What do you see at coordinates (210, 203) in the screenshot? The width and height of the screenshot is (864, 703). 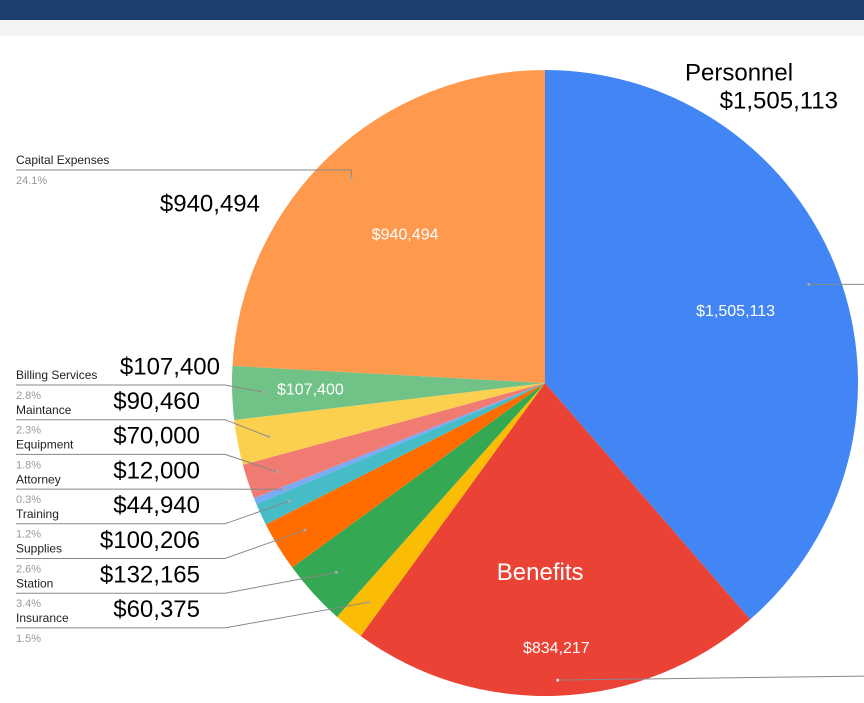 I see `value-label: $940,494` at bounding box center [210, 203].